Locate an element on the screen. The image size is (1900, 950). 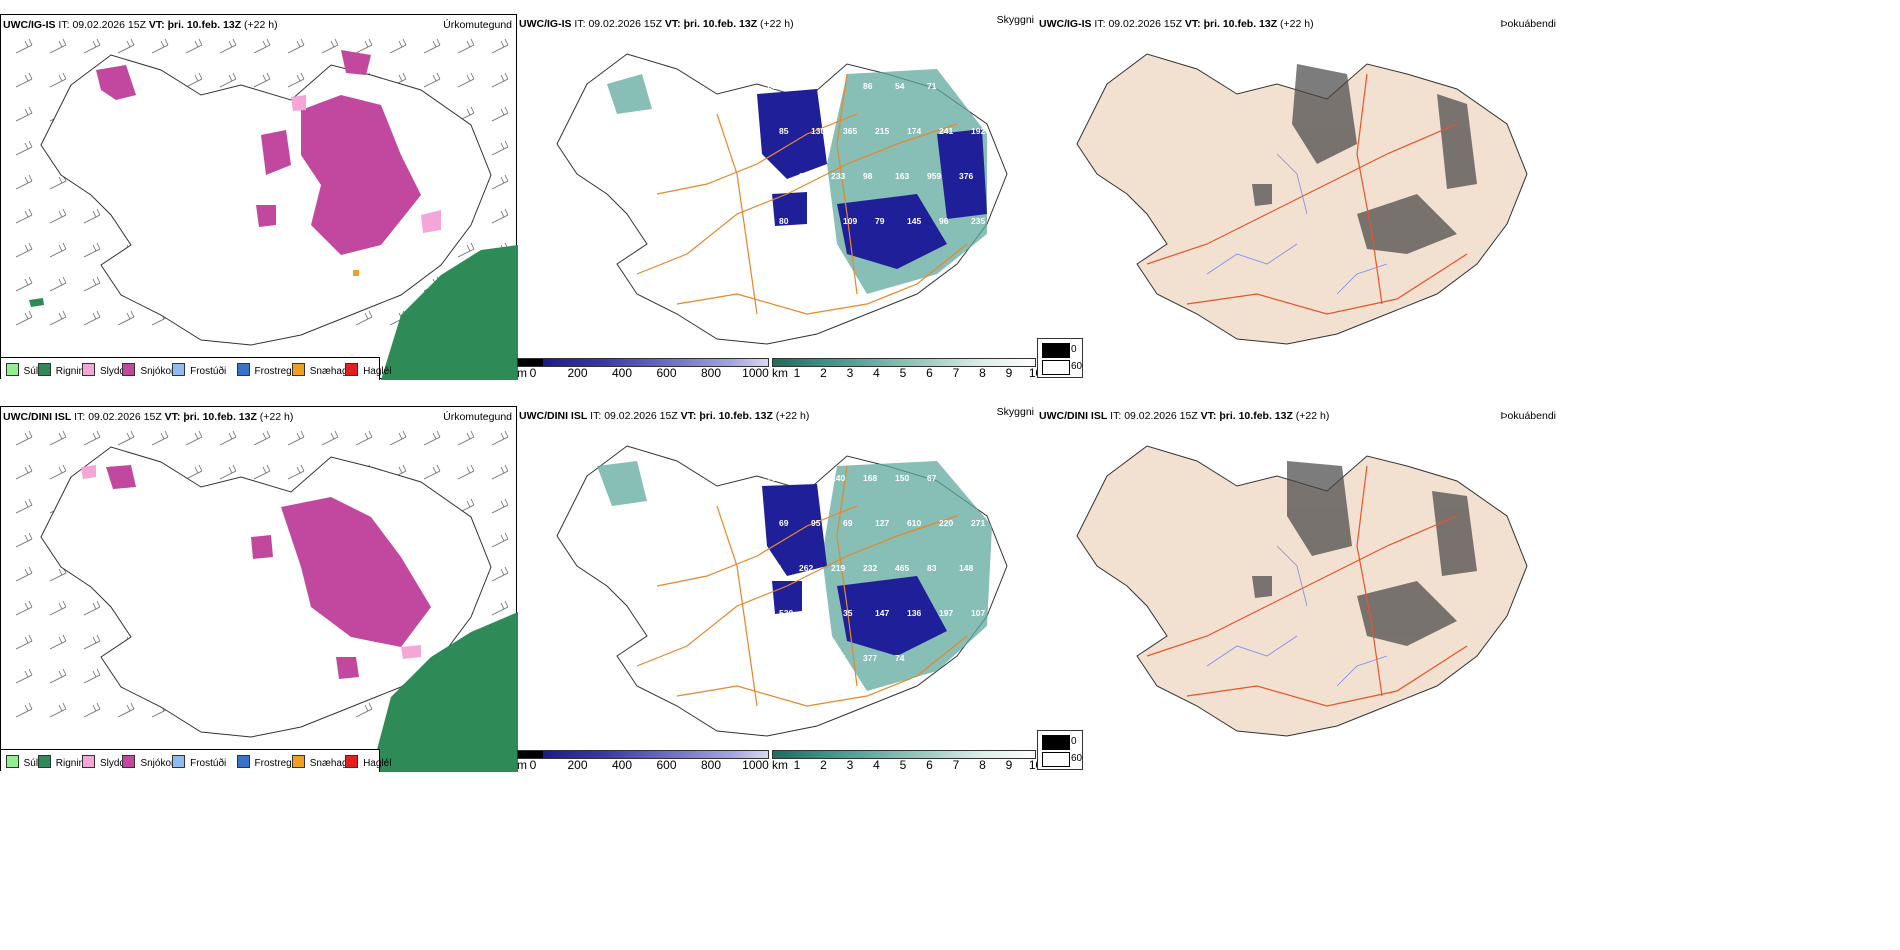
legend-item: Frostregn is located at coordinates (267, 762).